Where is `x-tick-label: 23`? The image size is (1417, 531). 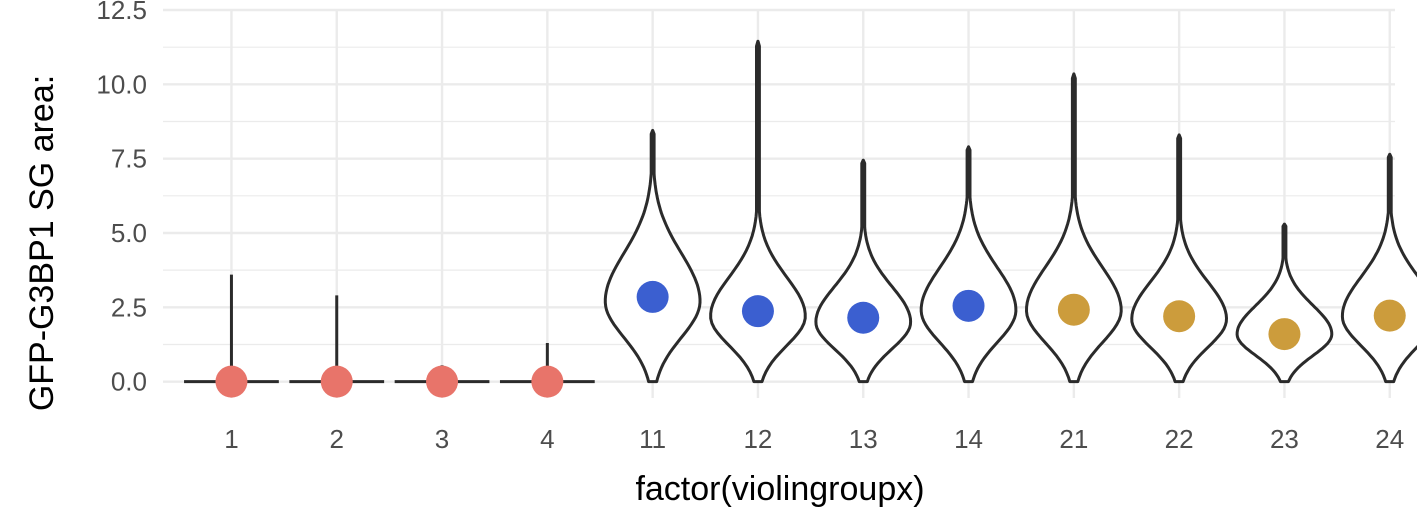 x-tick-label: 23 is located at coordinates (1284, 439).